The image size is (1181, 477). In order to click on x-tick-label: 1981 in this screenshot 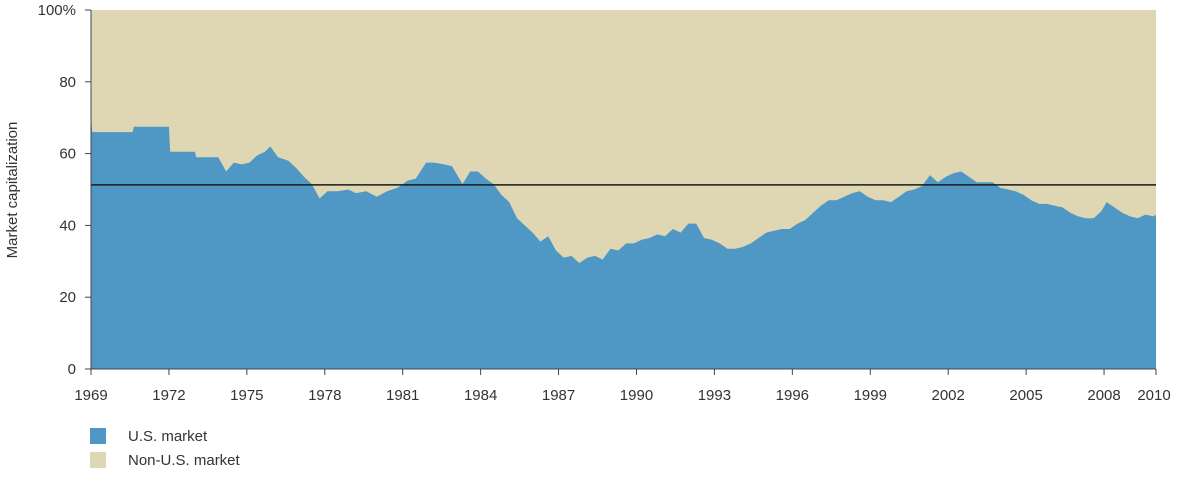, I will do `click(402, 395)`.